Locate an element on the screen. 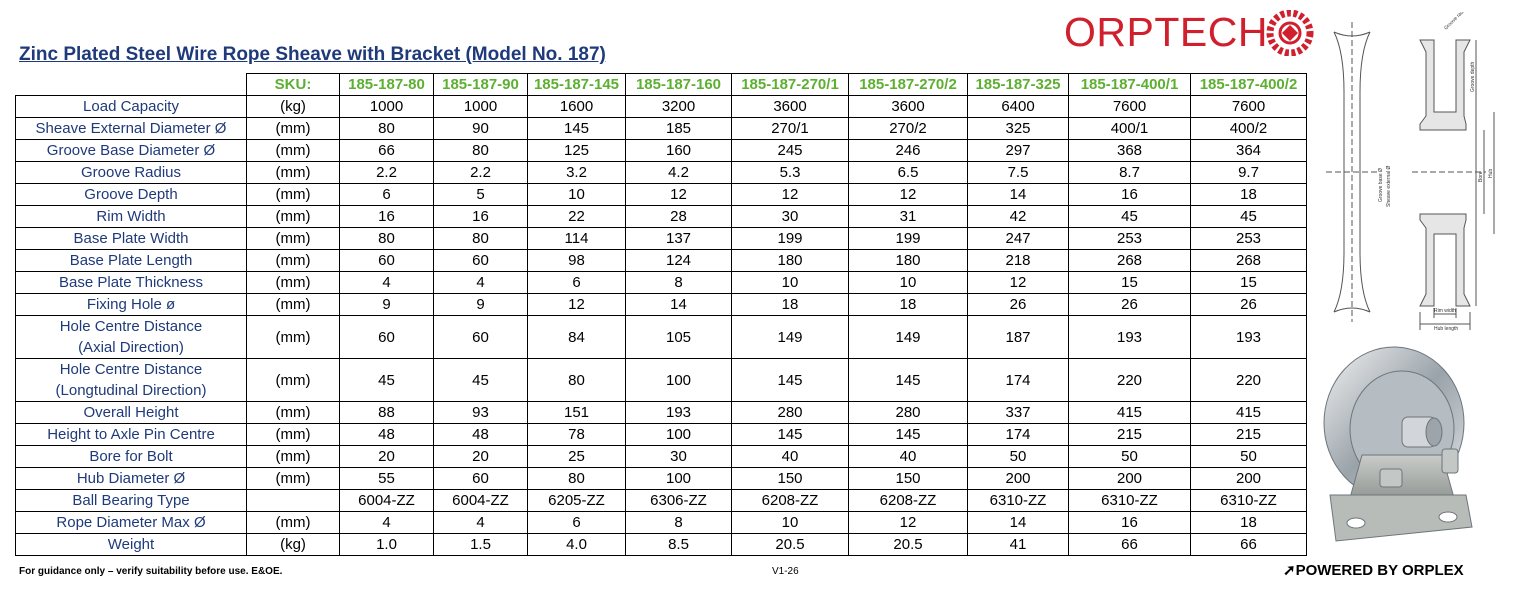  sheave-product-photo is located at coordinates (1398, 444).